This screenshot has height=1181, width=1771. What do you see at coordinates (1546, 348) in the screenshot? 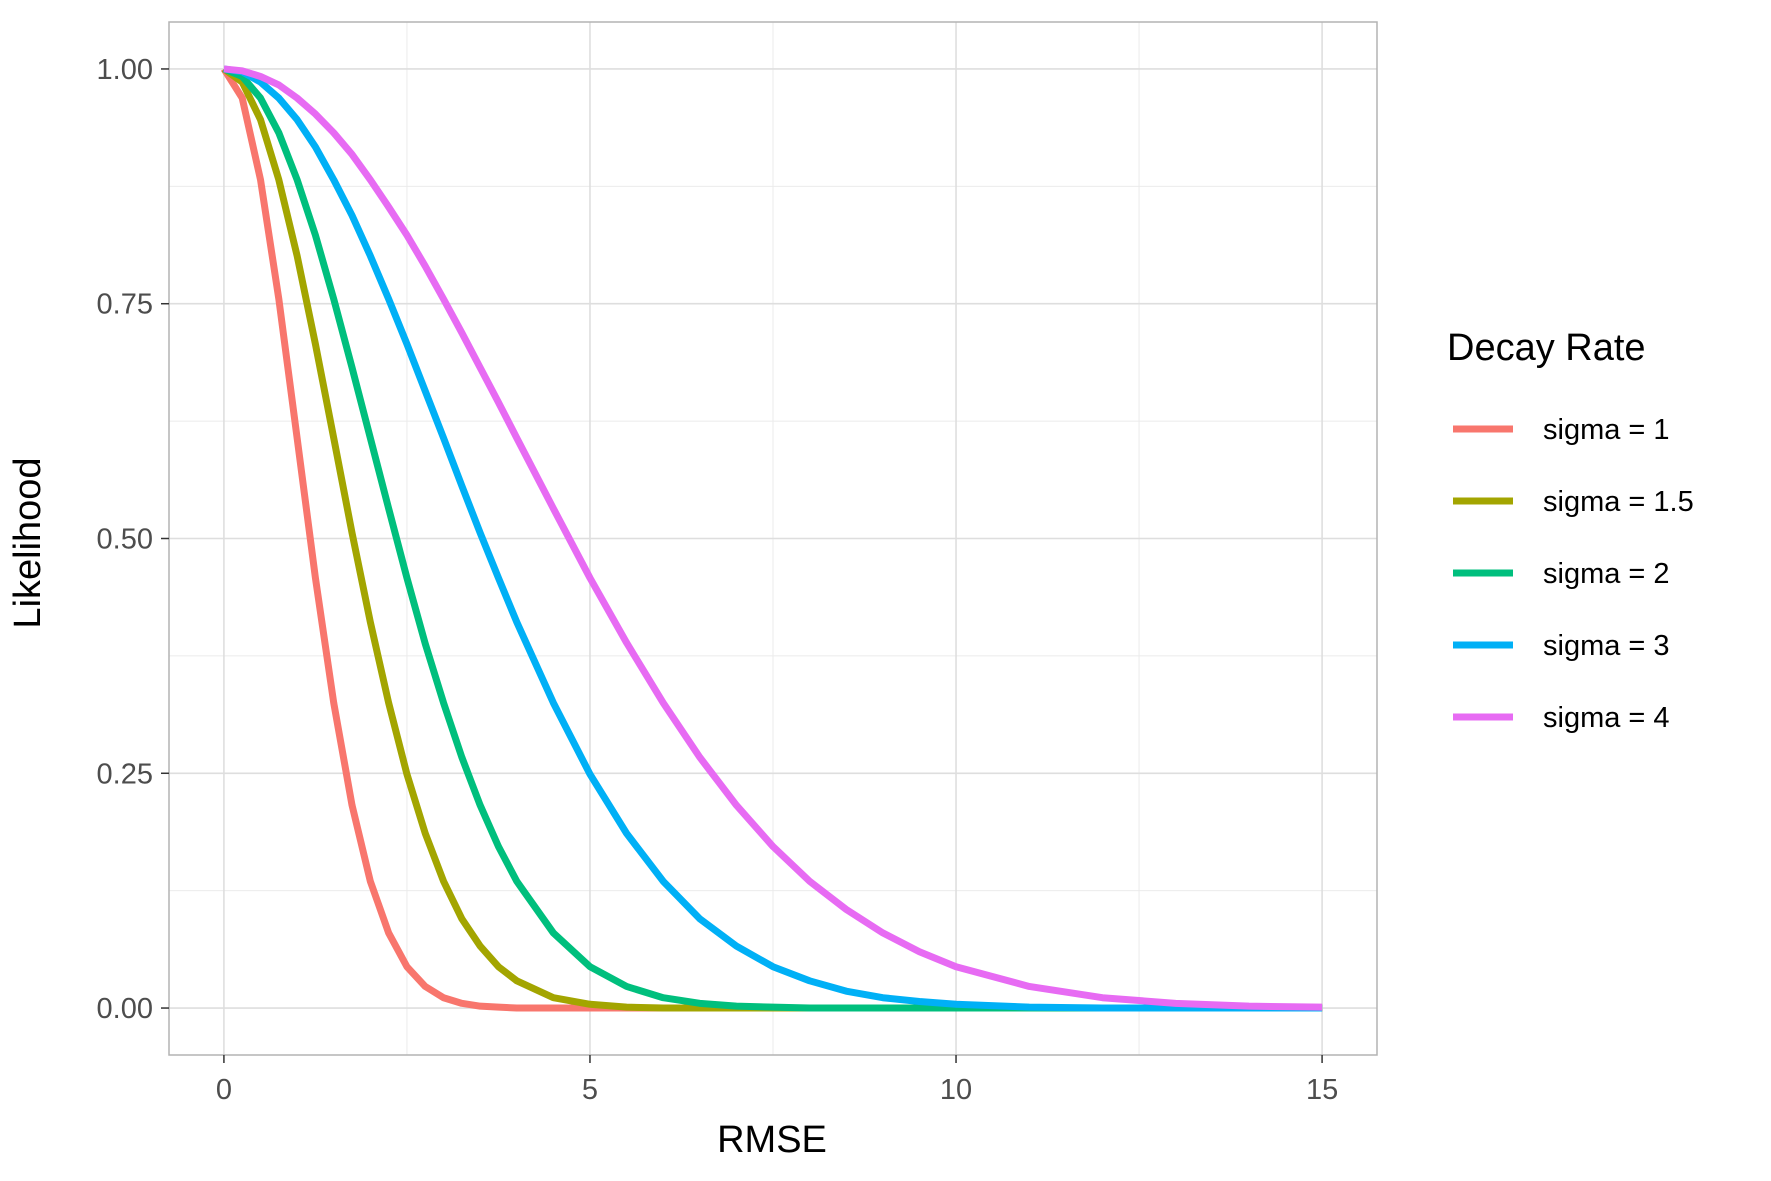
I see `legend-title: Decay Rate` at bounding box center [1546, 348].